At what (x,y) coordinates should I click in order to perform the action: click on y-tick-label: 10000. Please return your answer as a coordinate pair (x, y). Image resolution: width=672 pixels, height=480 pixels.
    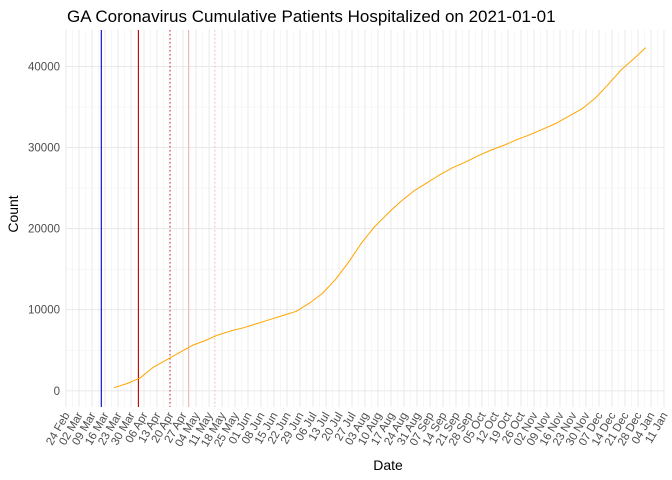
    Looking at the image, I should click on (44, 311).